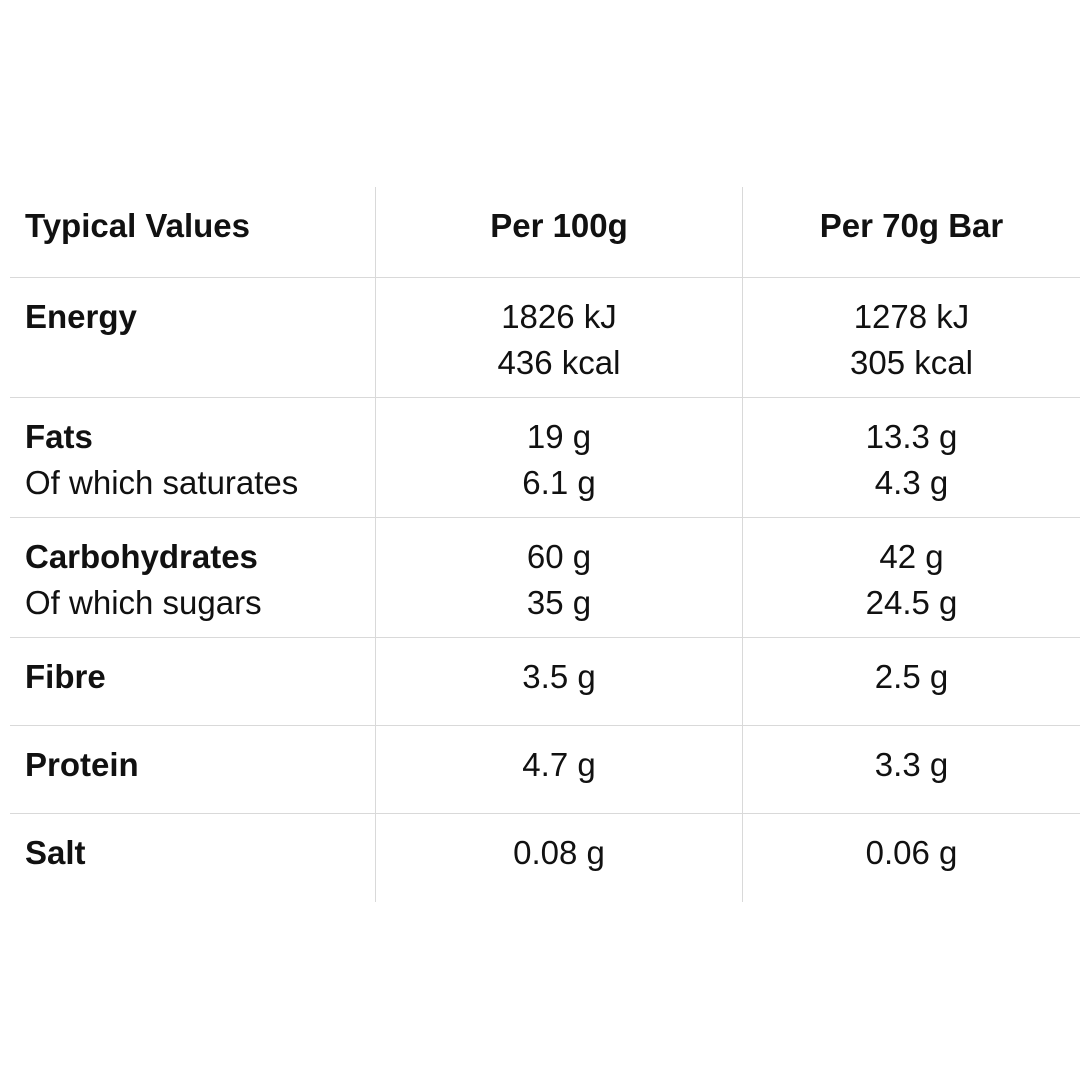  What do you see at coordinates (911, 457) in the screenshot?
I see `per-bar-cell: 13.3 g 4.3 g` at bounding box center [911, 457].